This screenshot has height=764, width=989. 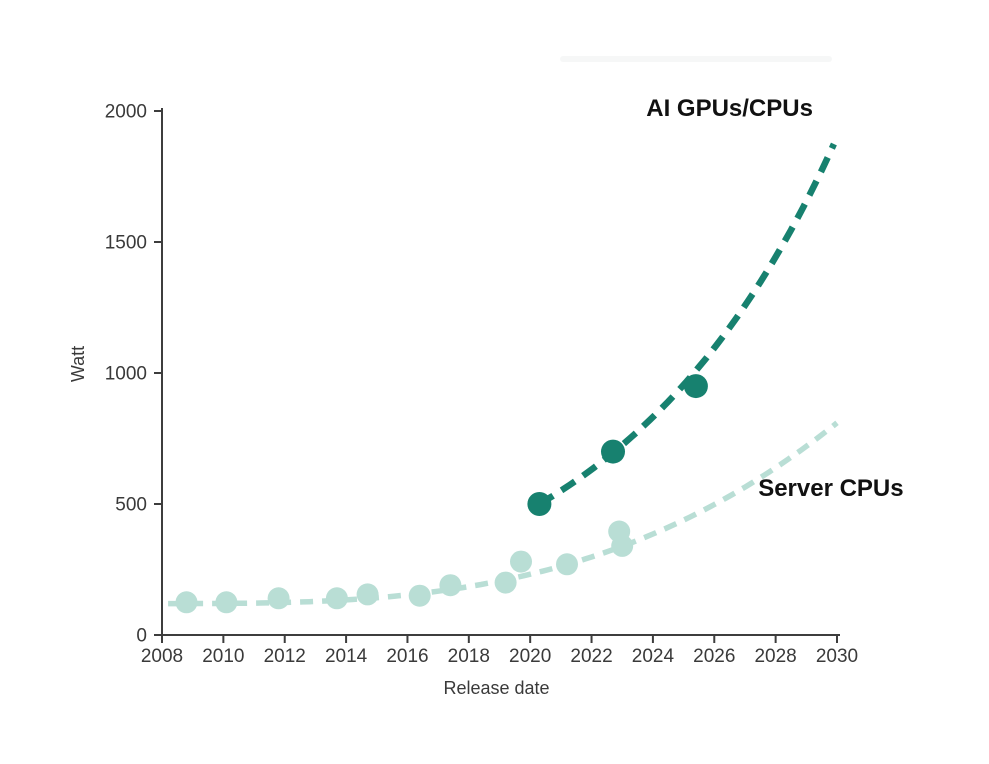 What do you see at coordinates (469, 656) in the screenshot?
I see `x-tick-label: 2018` at bounding box center [469, 656].